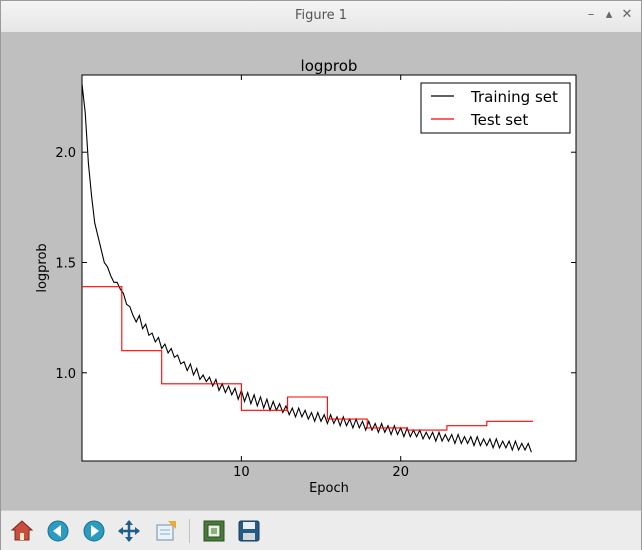  I want to click on forward-button, so click(94, 531).